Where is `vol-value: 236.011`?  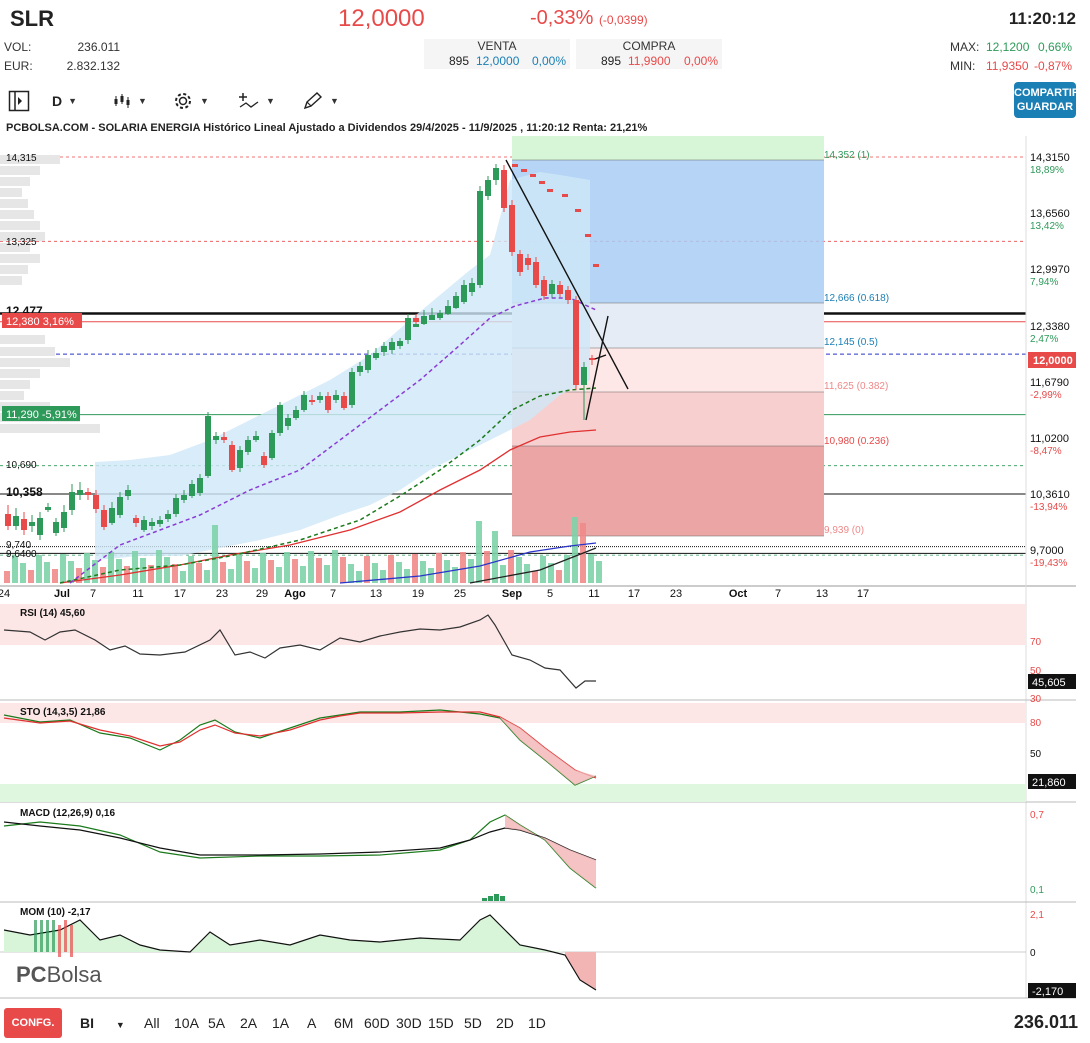
vol-value: 236.011 is located at coordinates (99, 47).